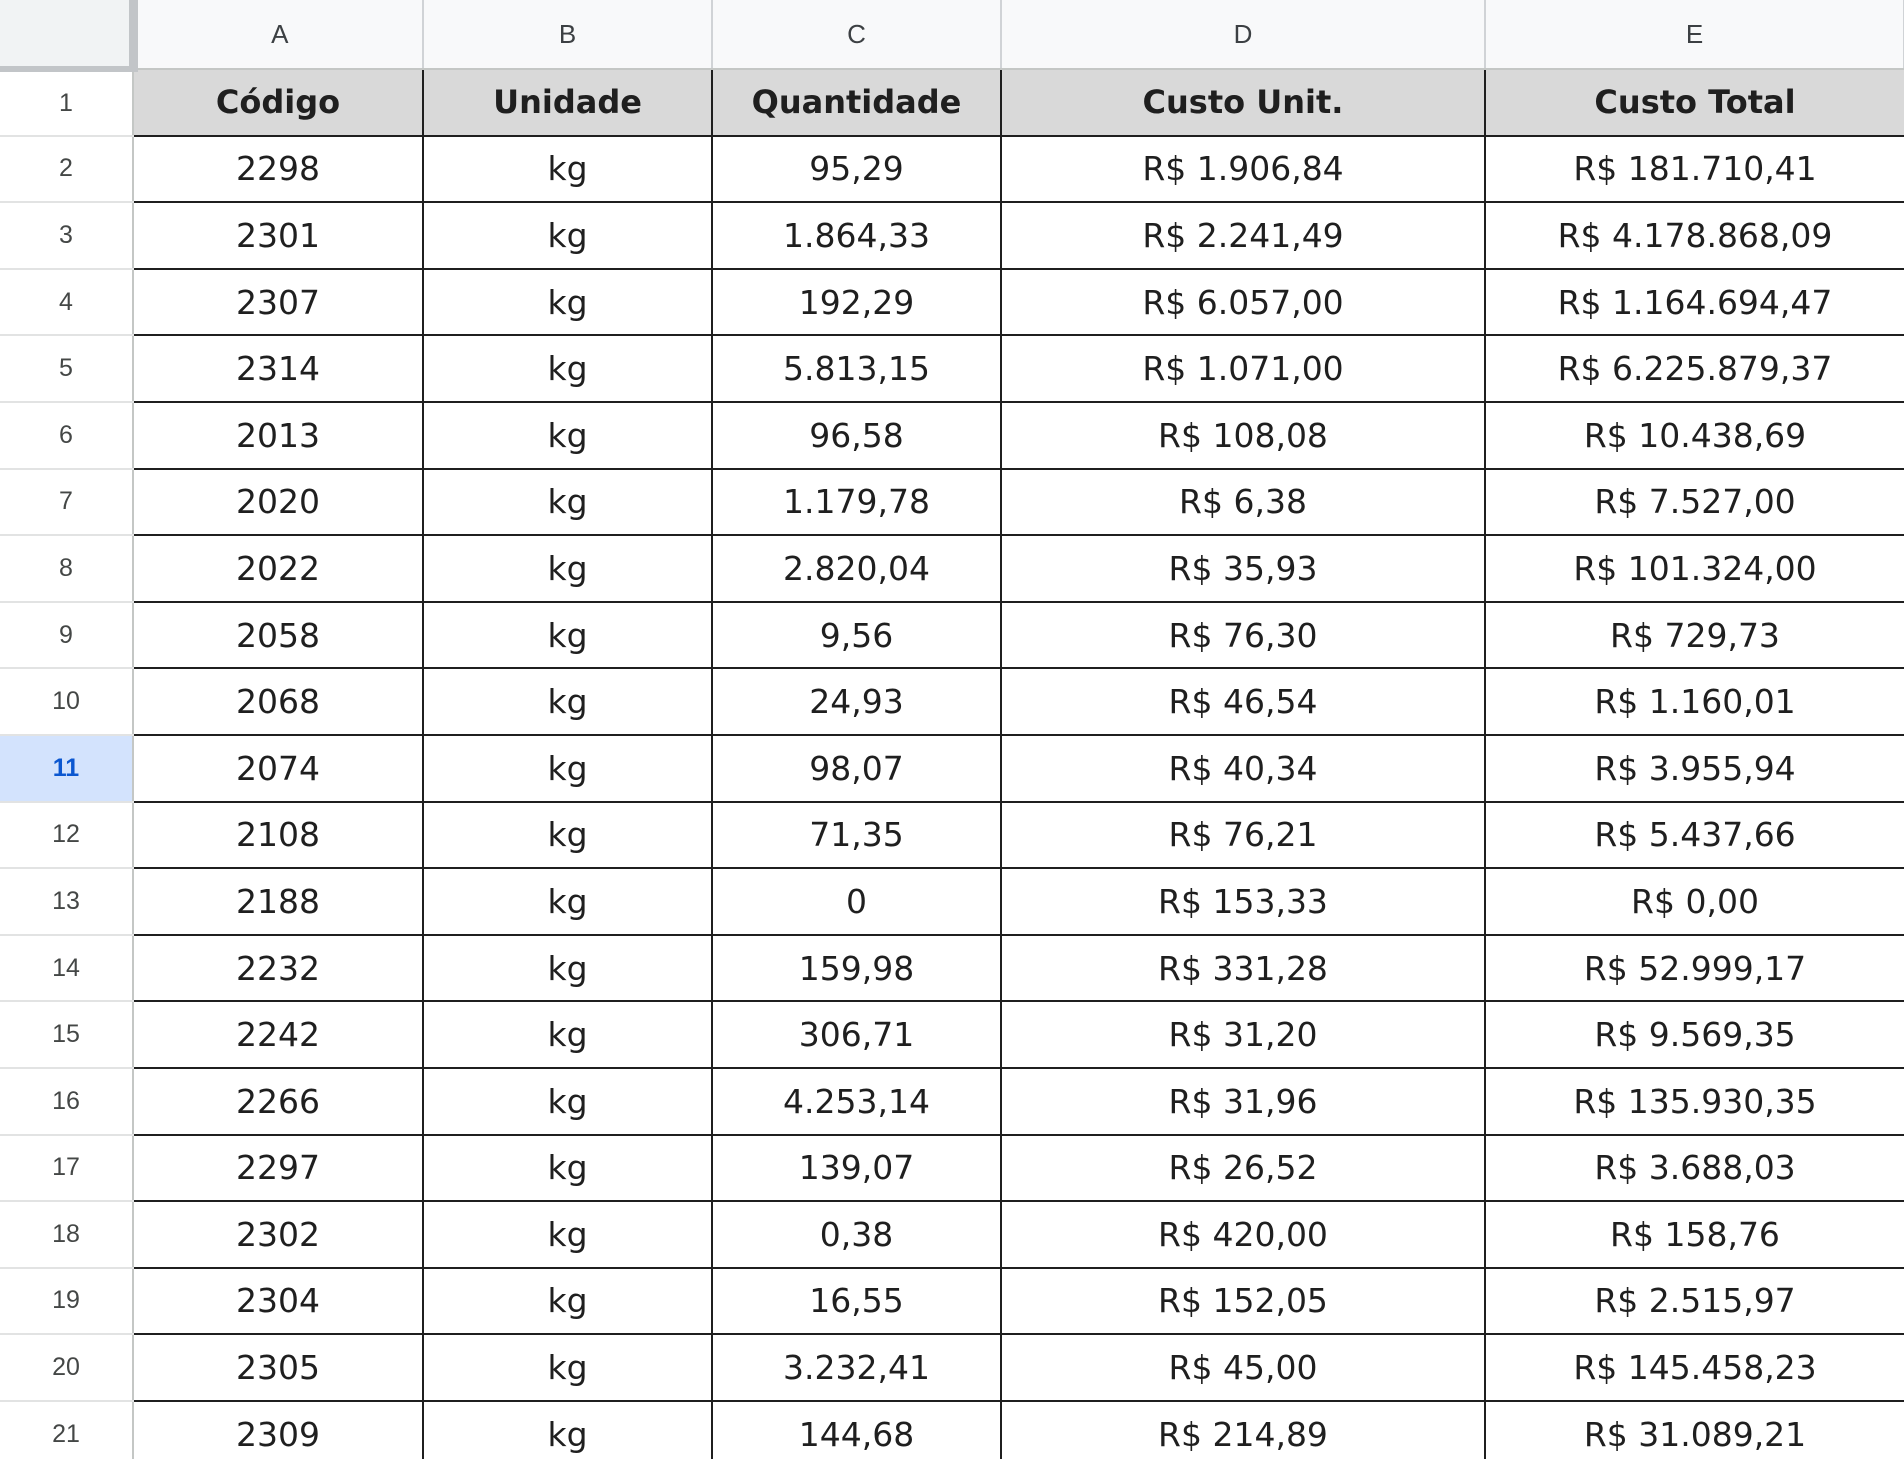 This screenshot has height=1459, width=1904. I want to click on cell-quantidade: 5.813,15, so click(857, 369).